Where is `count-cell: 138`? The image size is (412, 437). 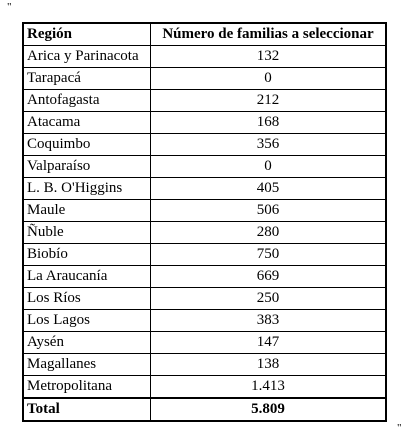 count-cell: 138 is located at coordinates (268, 364).